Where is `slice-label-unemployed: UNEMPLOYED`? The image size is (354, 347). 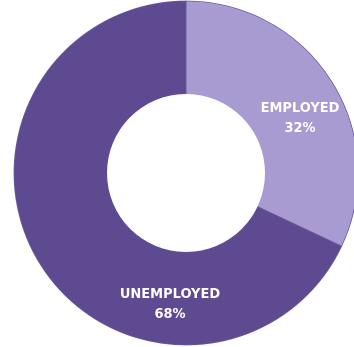
slice-label-unemployed: UNEMPLOYED is located at coordinates (170, 294).